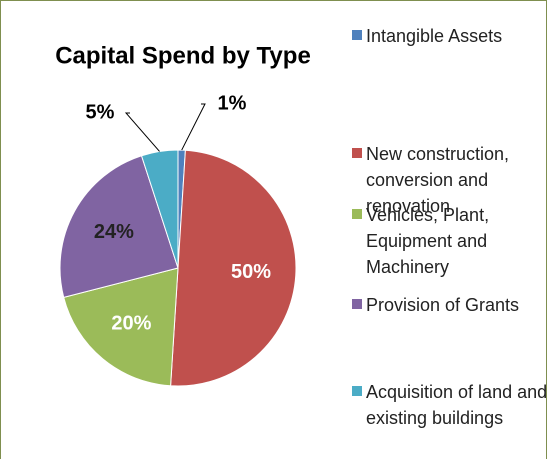 This screenshot has width=547, height=459. What do you see at coordinates (251, 272) in the screenshot?
I see `data-label: 50%` at bounding box center [251, 272].